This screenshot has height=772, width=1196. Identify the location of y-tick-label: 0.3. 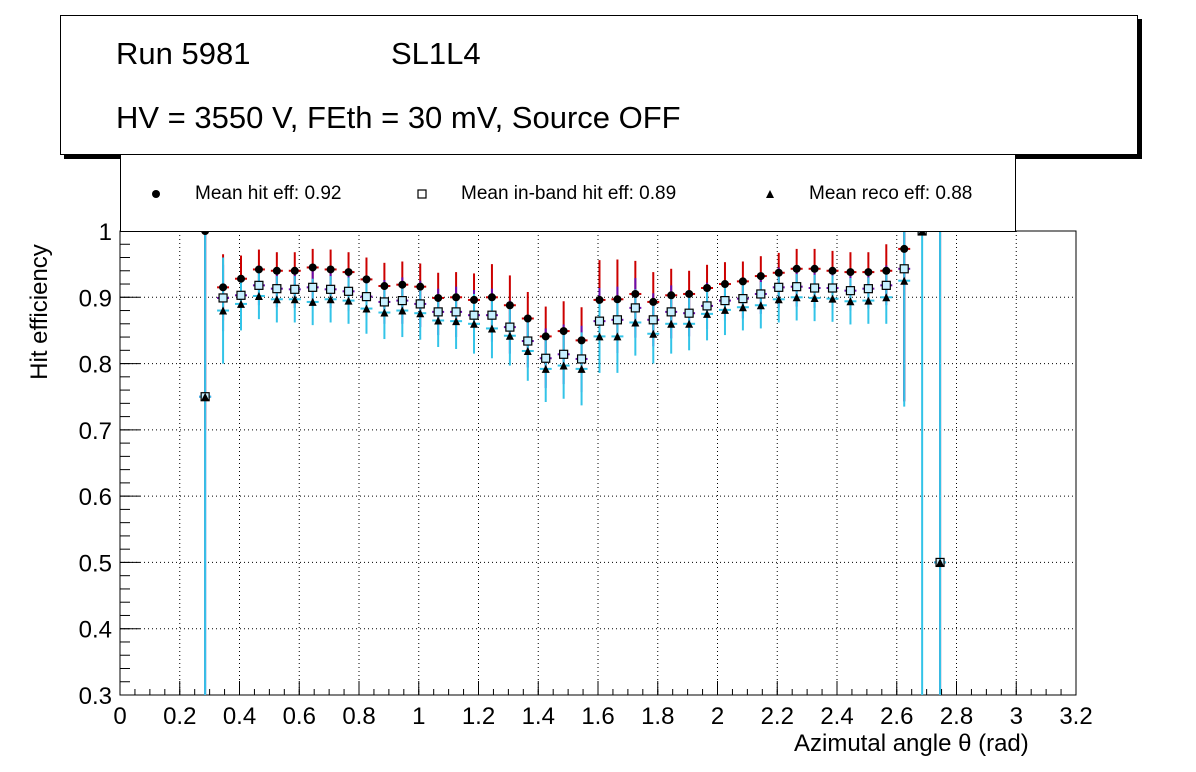
(95, 696).